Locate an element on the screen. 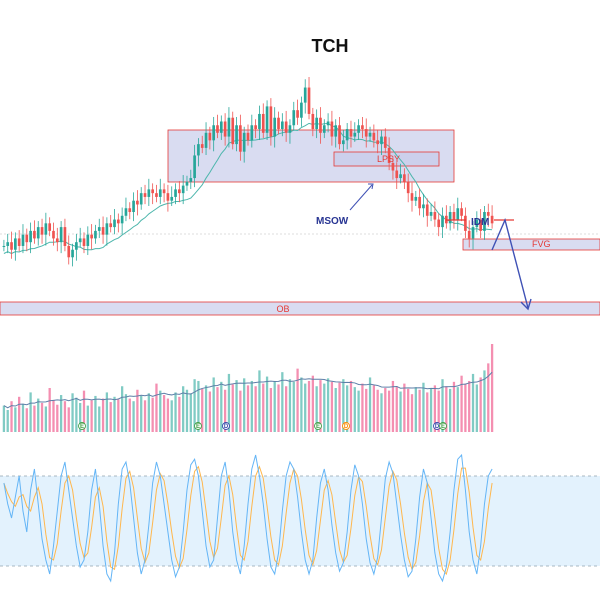 The image size is (600, 600). annotation-idm: IDM is located at coordinates (480, 222).